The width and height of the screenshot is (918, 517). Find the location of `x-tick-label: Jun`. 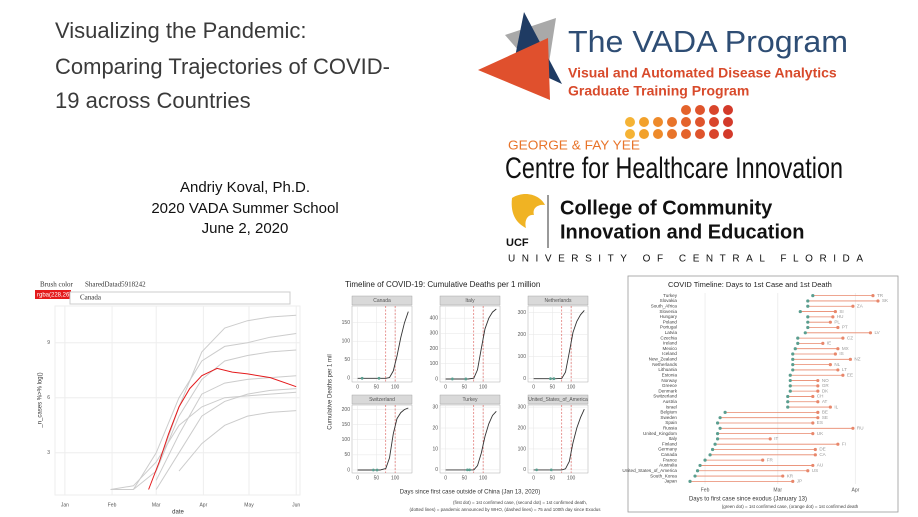

x-tick-label: Jun is located at coordinates (296, 505).